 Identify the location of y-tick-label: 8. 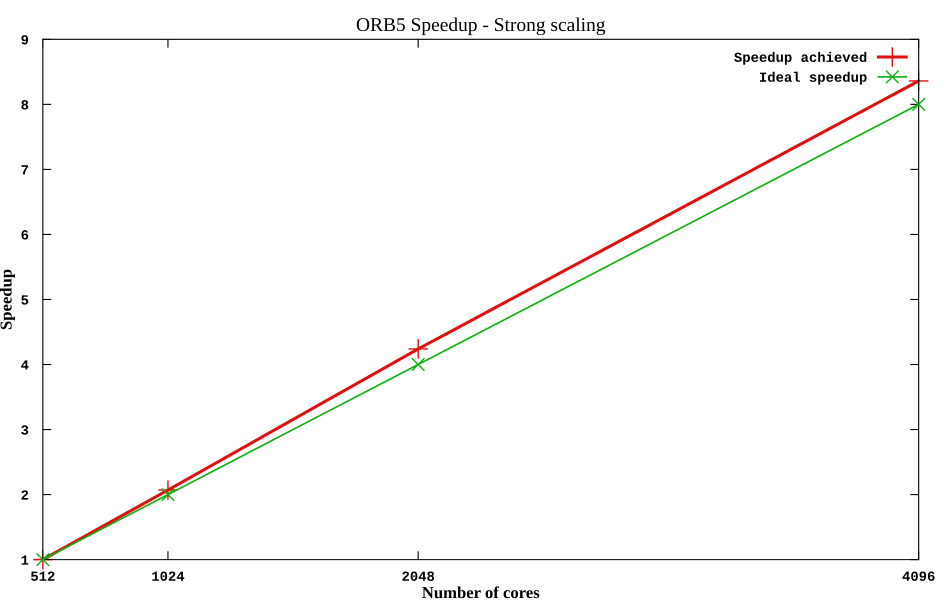
(24, 105).